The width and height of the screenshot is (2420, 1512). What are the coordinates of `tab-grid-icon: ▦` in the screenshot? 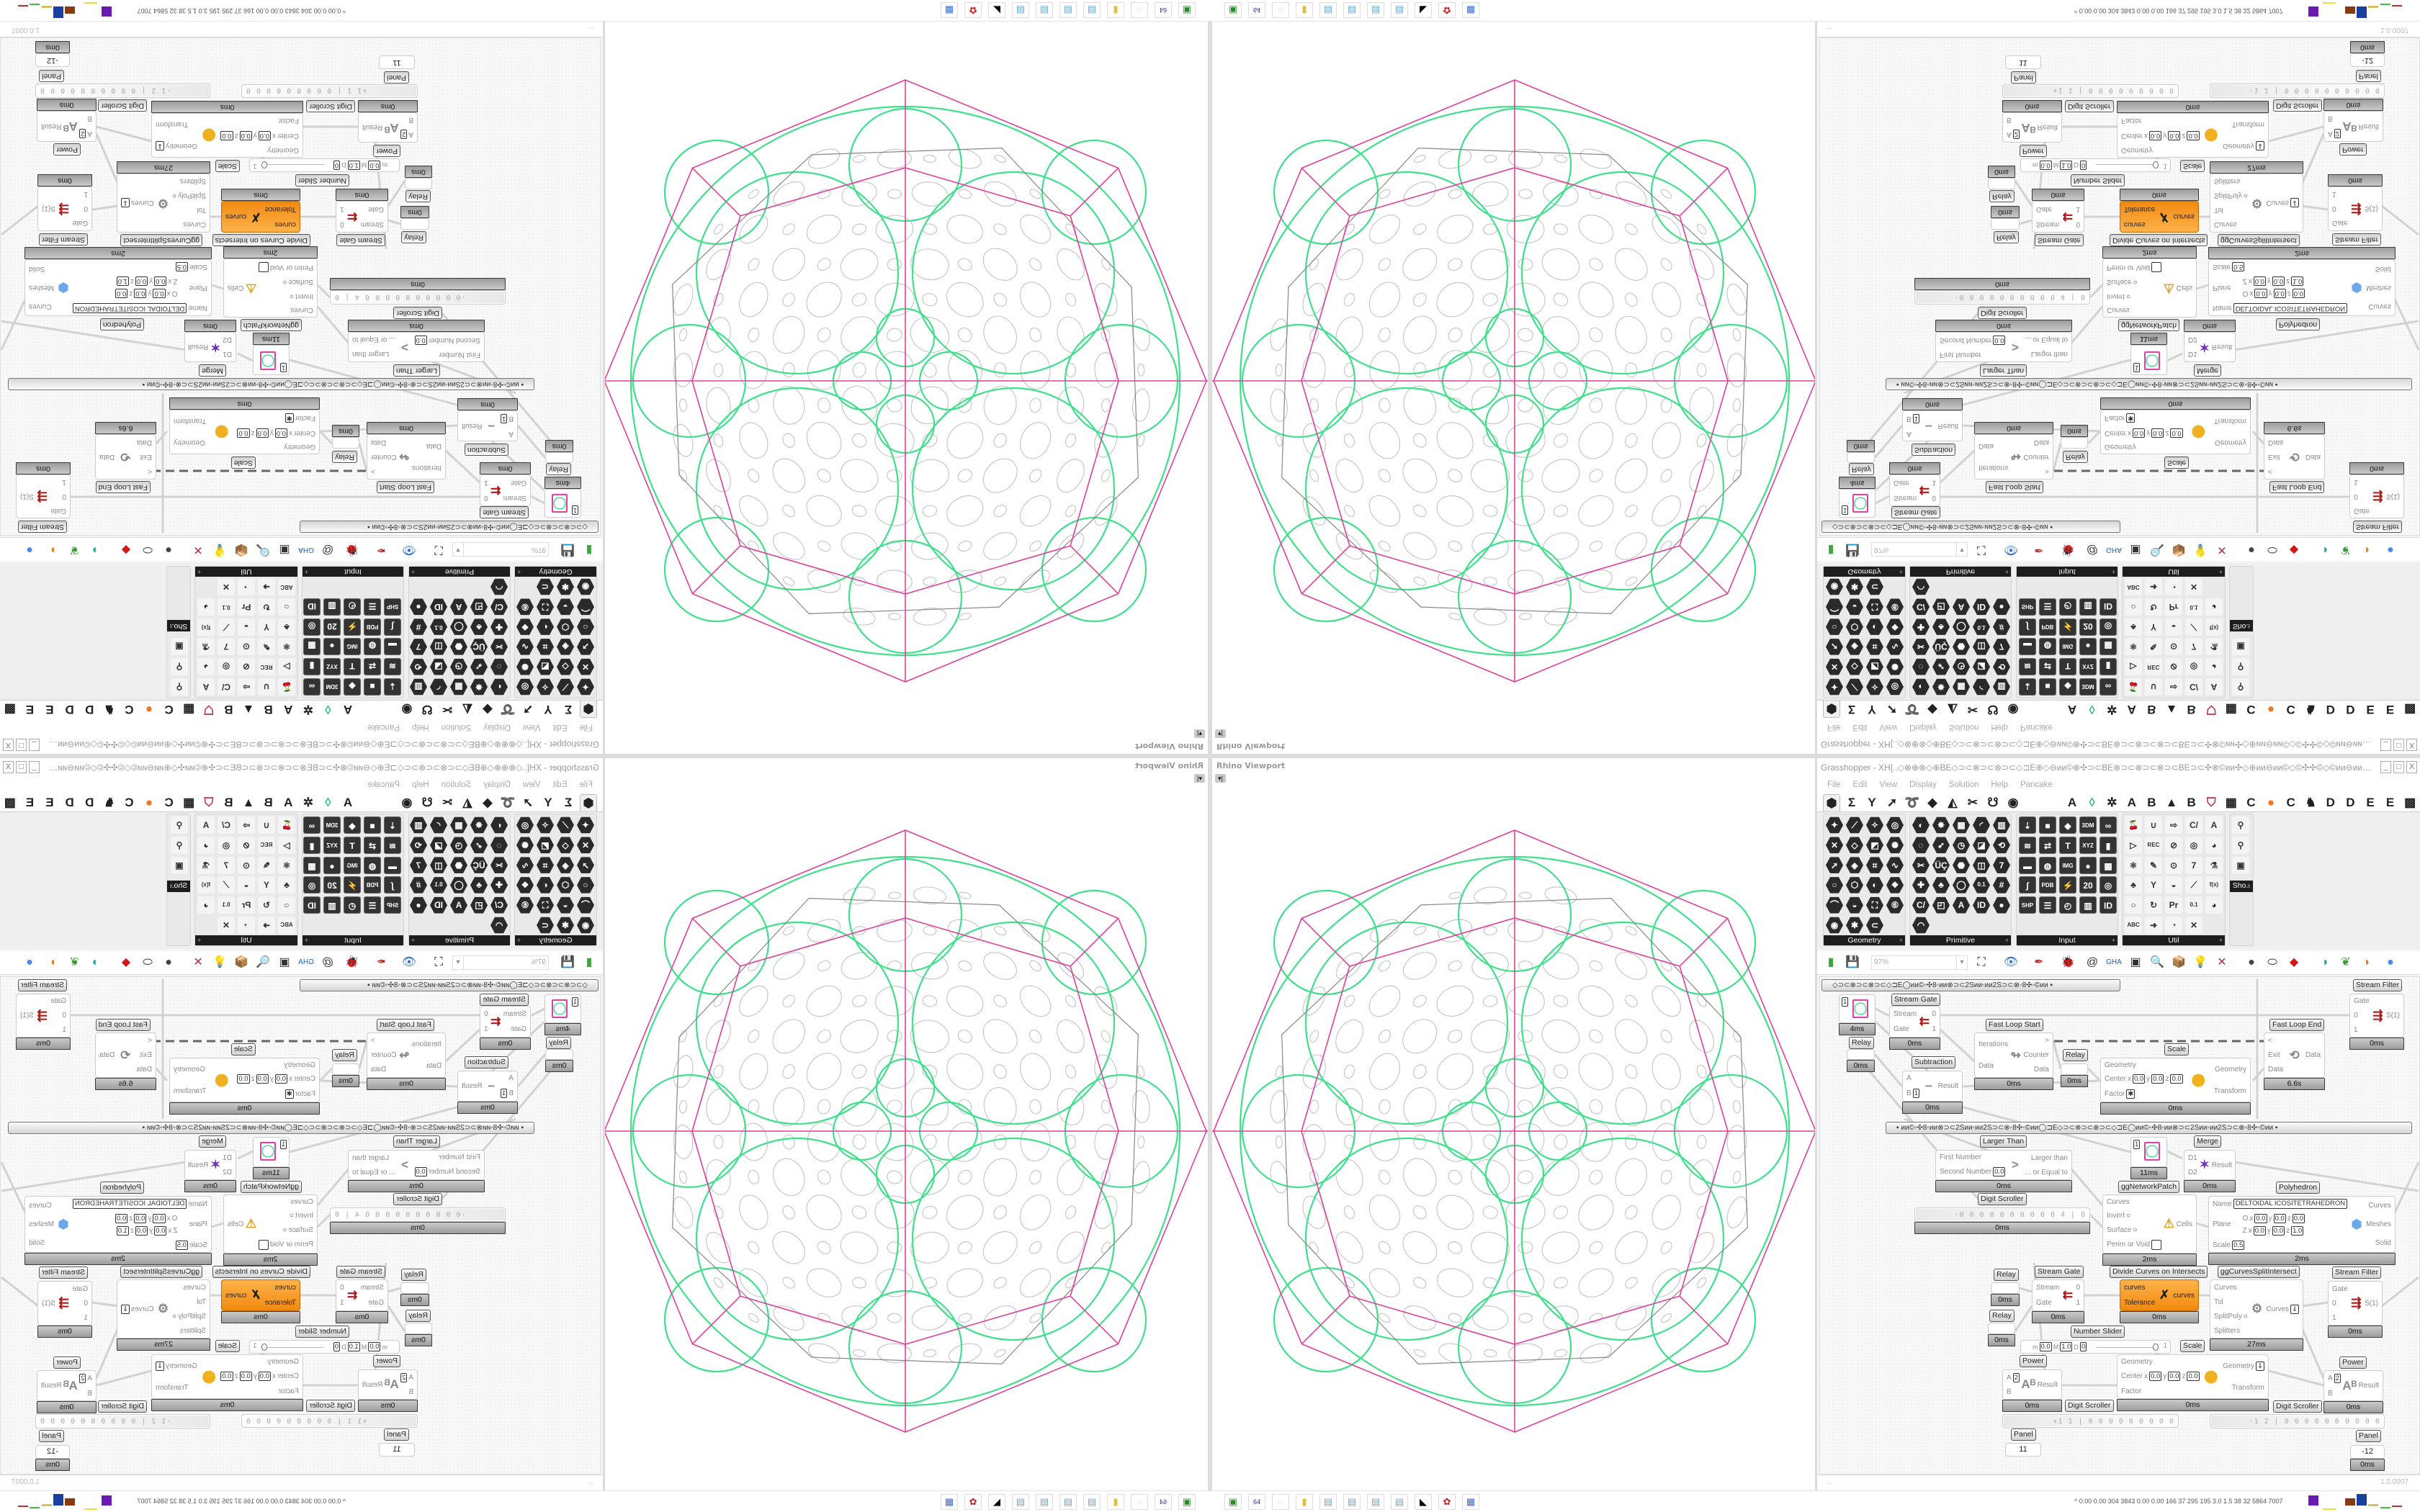 It's located at (2231, 709).